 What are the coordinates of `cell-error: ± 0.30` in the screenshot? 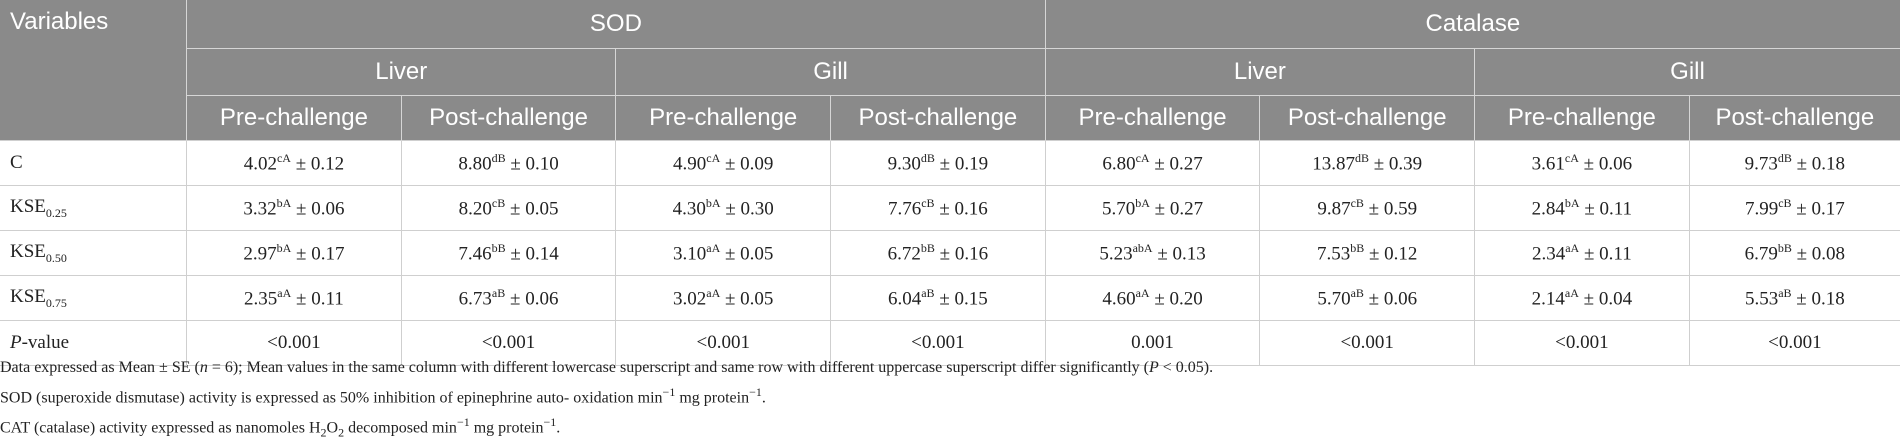 It's located at (747, 209).